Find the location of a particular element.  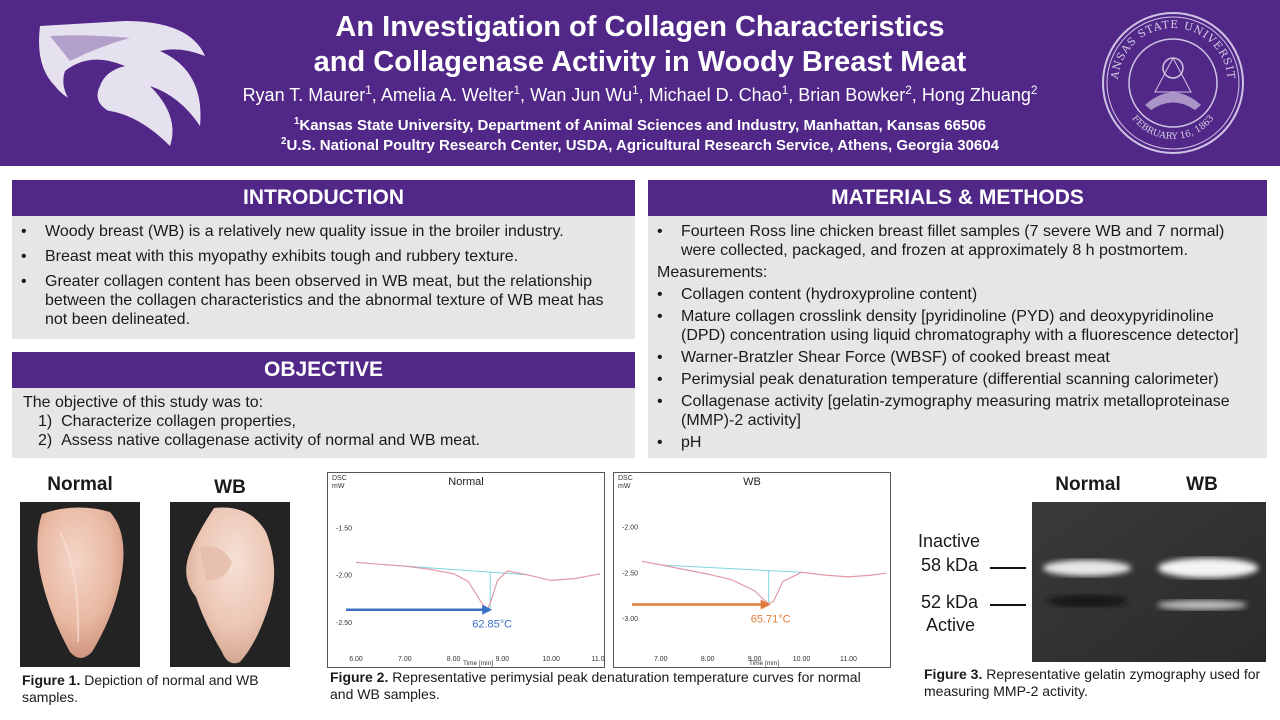

y-tick-label: -2.50 is located at coordinates (630, 573).